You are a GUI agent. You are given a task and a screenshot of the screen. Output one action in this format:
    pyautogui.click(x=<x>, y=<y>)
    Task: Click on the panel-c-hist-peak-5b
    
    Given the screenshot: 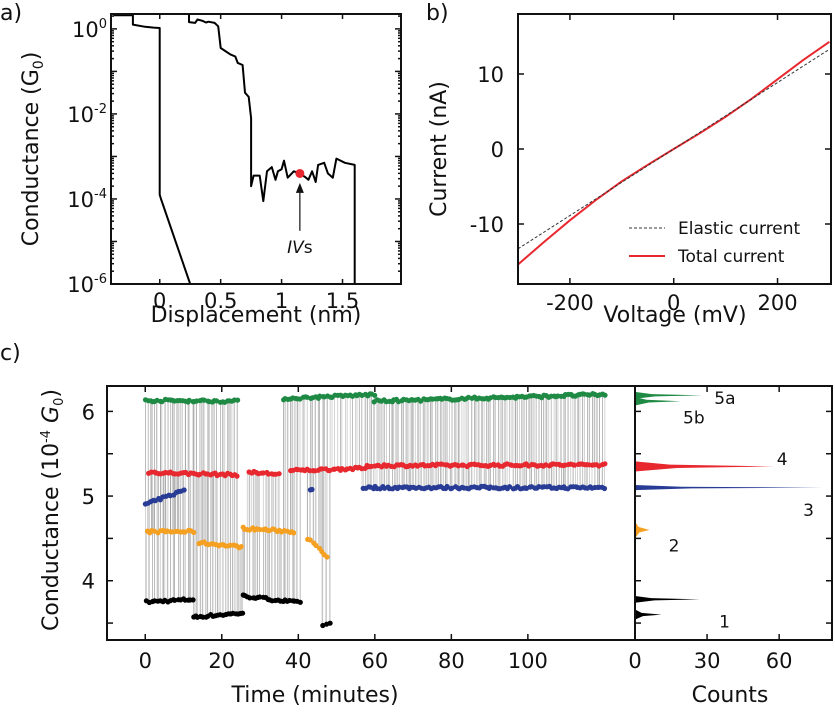 What is the action you would take?
    pyautogui.click(x=658, y=401)
    